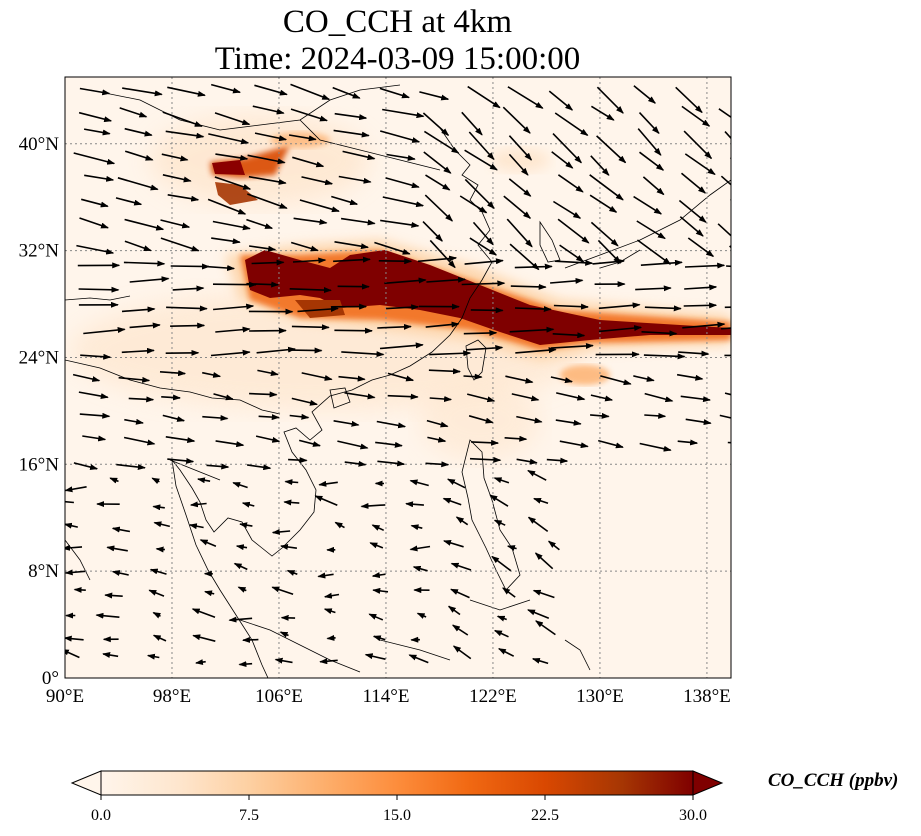  Describe the element at coordinates (265, 127) in the screenshot. I see `northern-borders` at that location.